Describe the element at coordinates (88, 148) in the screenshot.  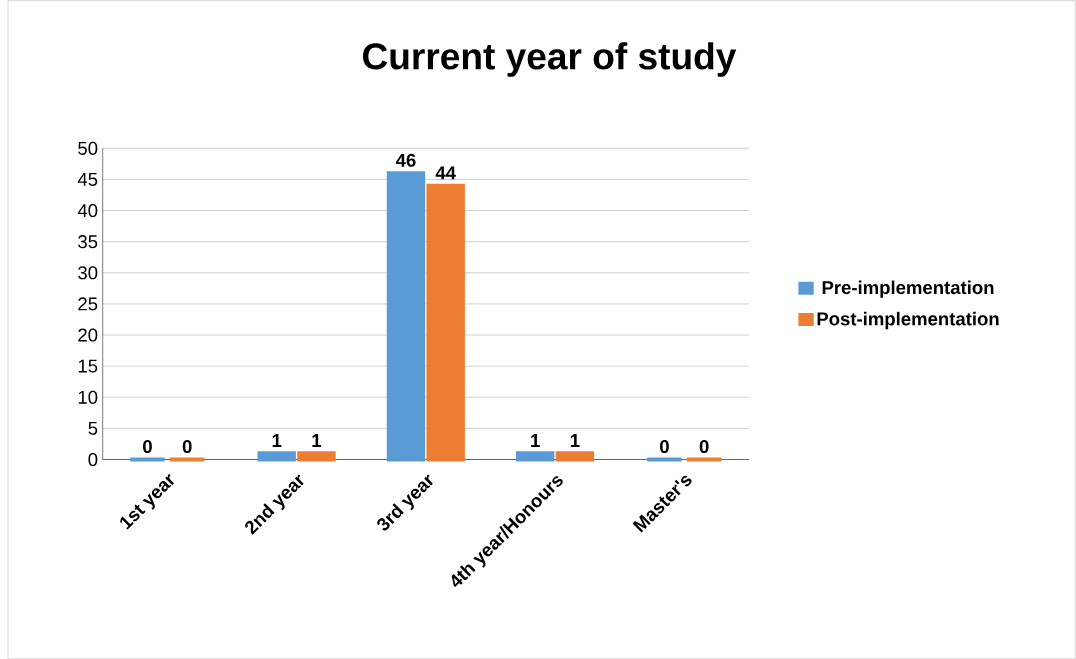
I see `y-tick-label: 50` at that location.